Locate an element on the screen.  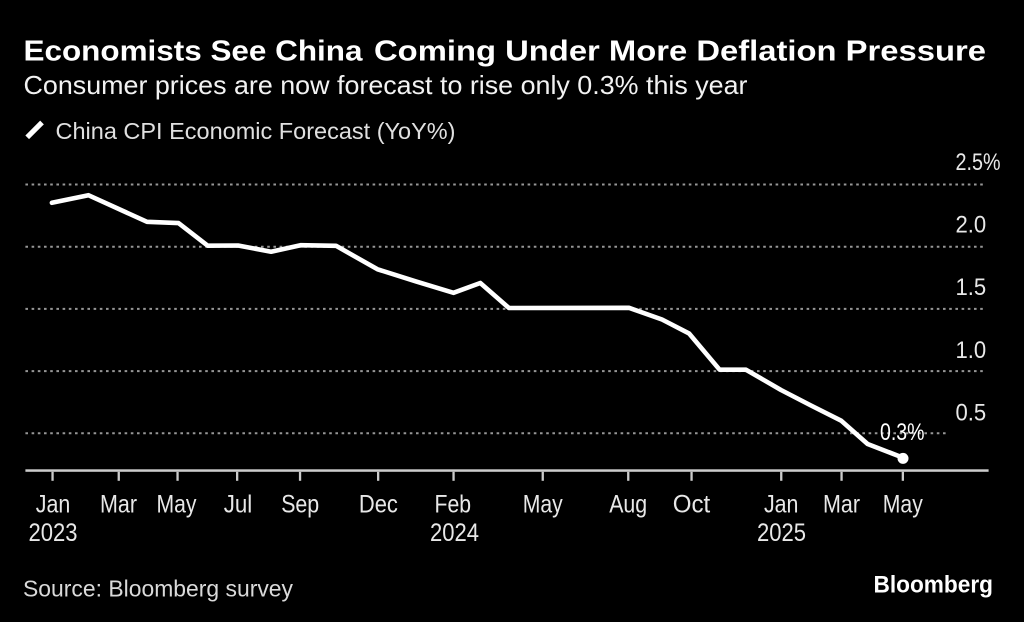
svg-text: 2024 is located at coordinates (454, 533).